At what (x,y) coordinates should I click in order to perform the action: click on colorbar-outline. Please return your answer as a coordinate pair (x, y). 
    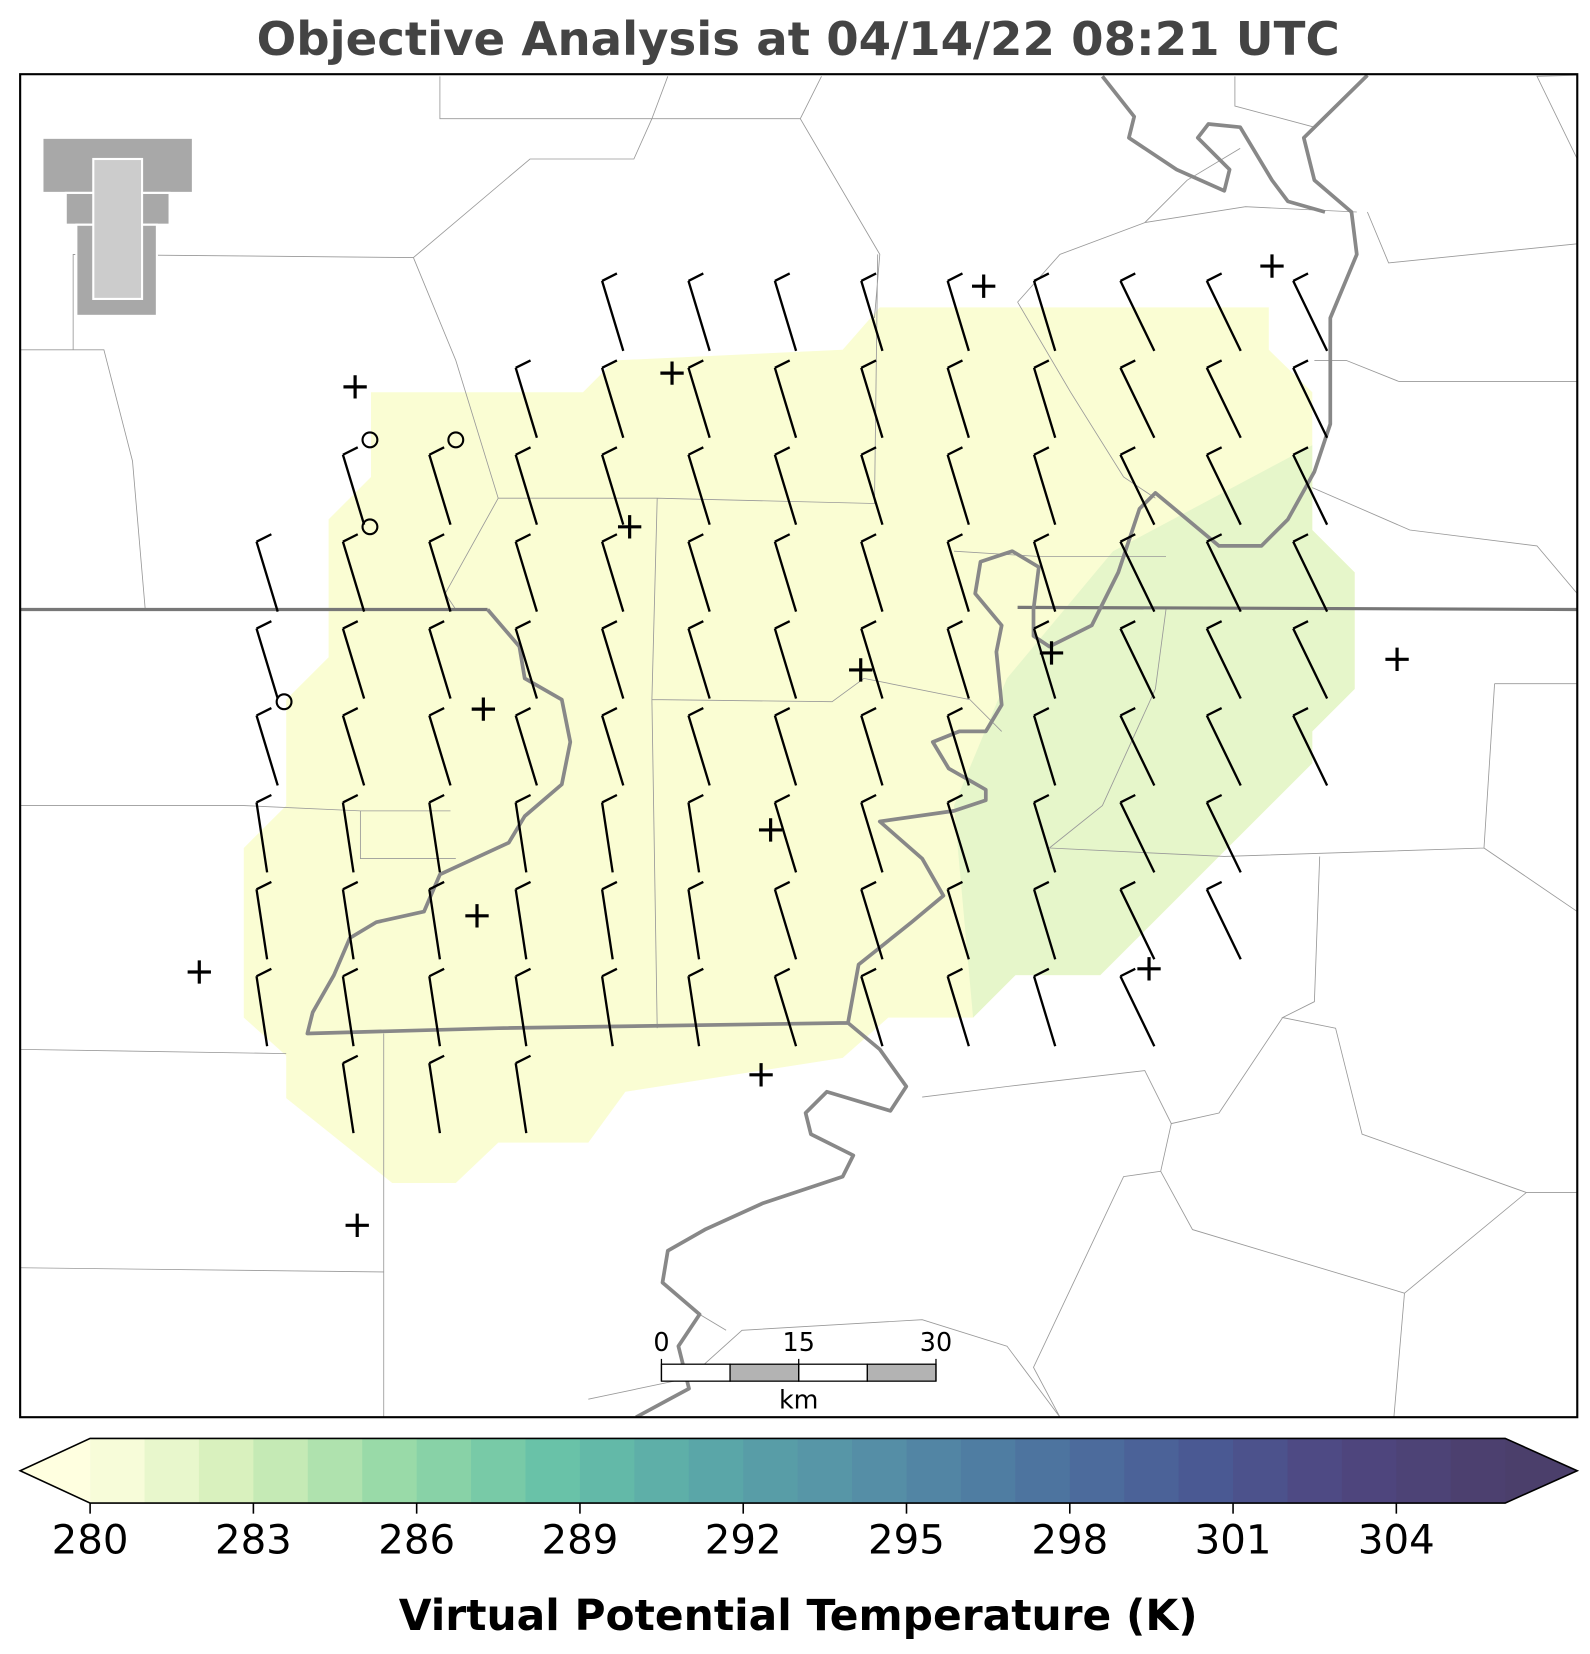
    Looking at the image, I should click on (799, 1470).